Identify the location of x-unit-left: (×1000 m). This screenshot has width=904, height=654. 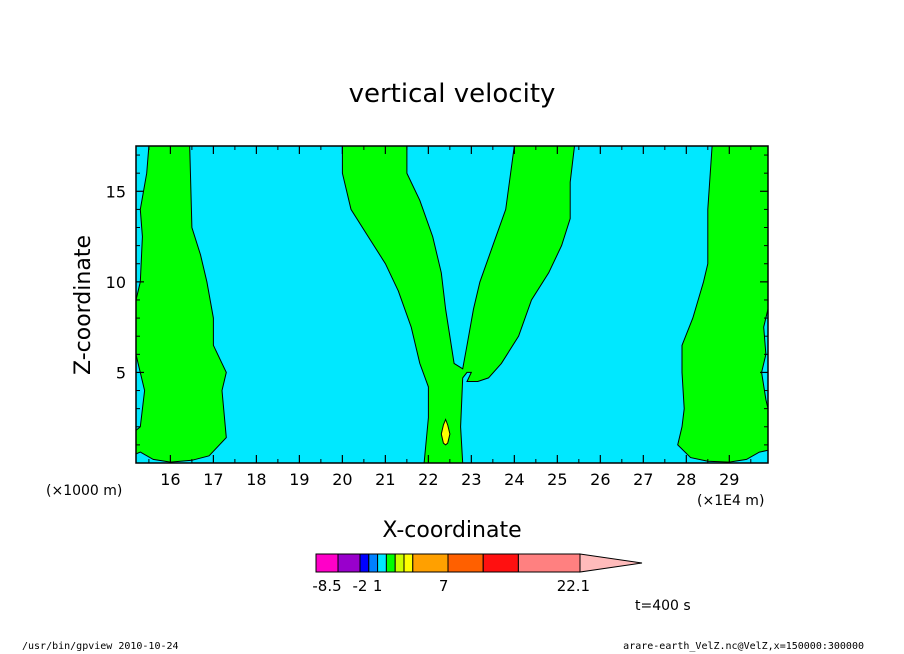
(84, 491).